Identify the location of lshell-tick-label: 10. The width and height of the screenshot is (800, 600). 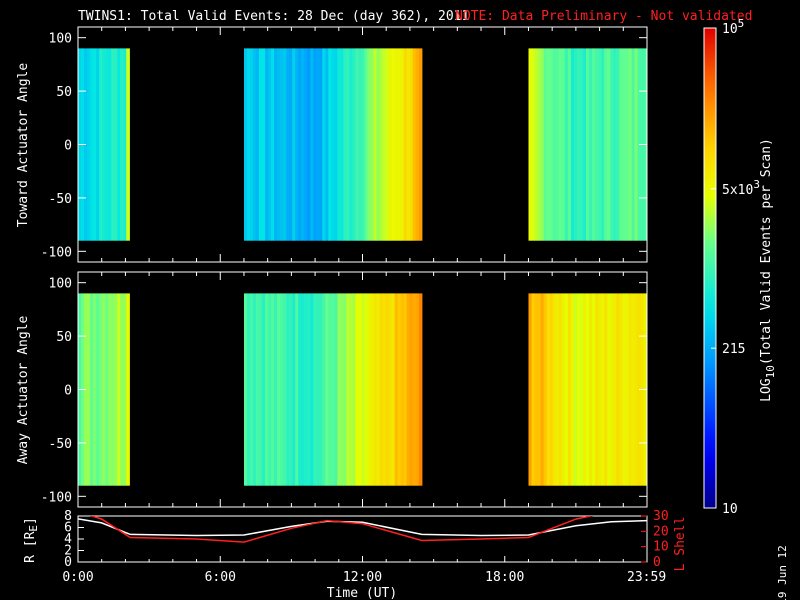
(661, 547).